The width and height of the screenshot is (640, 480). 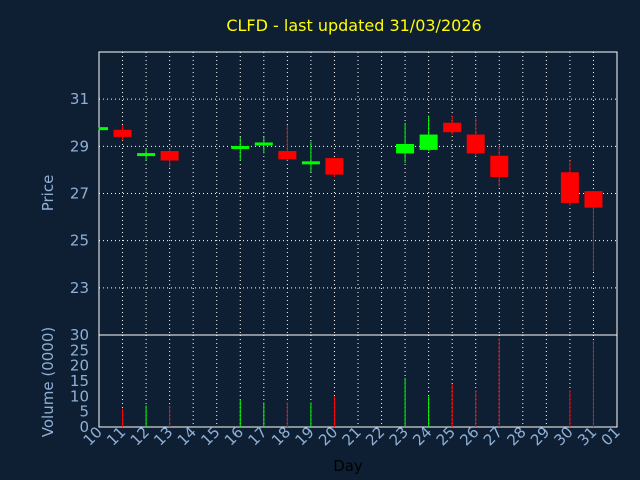 What do you see at coordinates (84, 412) in the screenshot?
I see `volume-tick-label: 5` at bounding box center [84, 412].